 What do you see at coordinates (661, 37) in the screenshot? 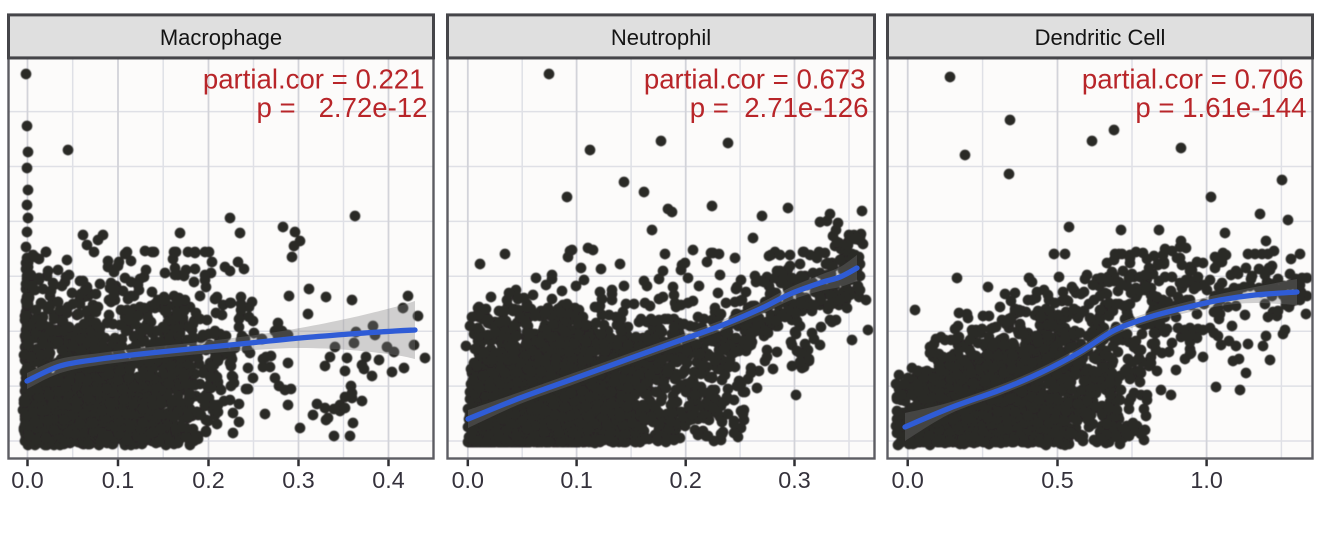
I see `svg-text: Neutrophil` at bounding box center [661, 37].